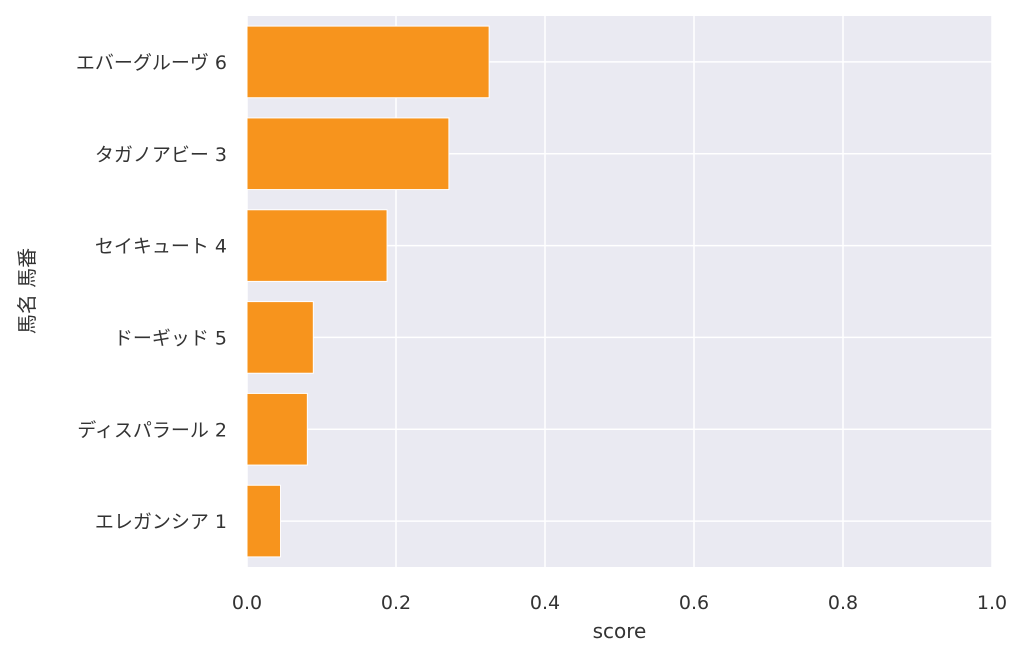 This screenshot has width=1024, height=657. I want to click on y-tick-label: ドーギッド 5, so click(170, 338).